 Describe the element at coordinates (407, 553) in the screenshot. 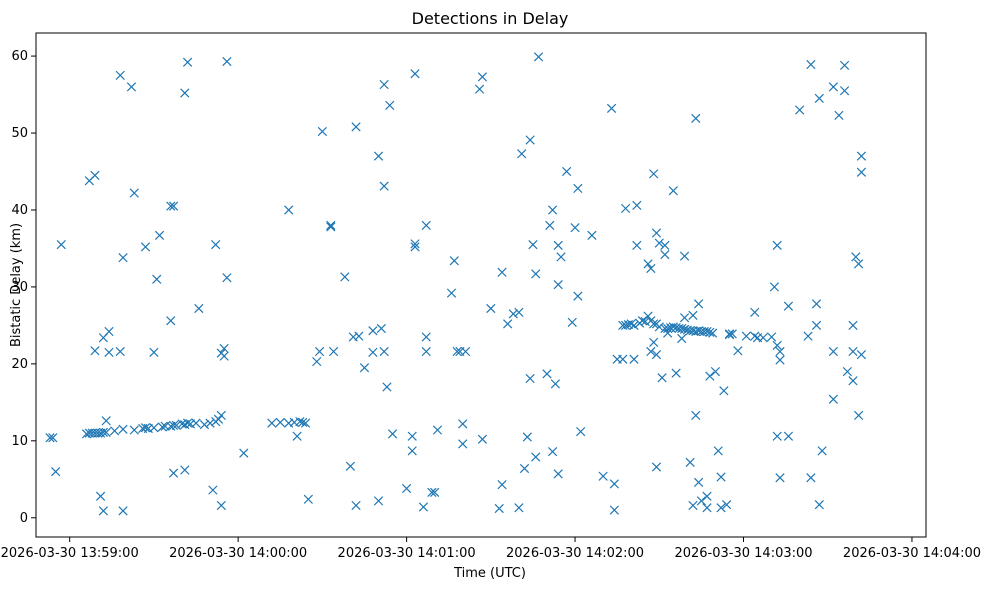

I see `x-tick-label: 2026-03-30 14:01:00` at that location.